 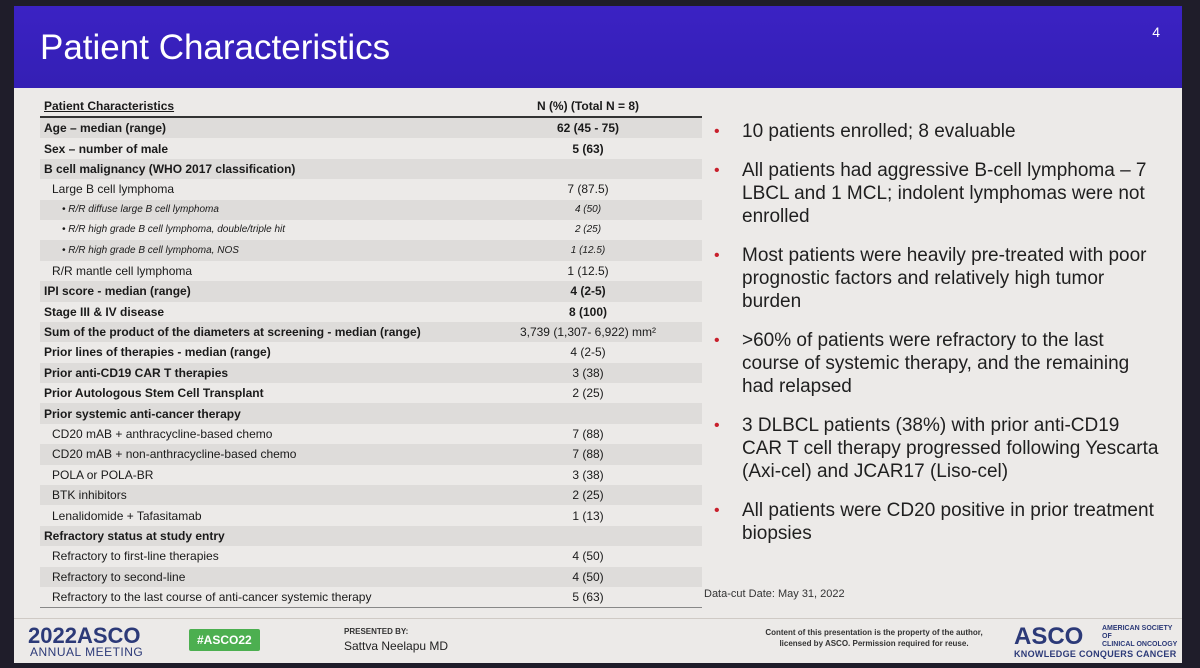 What do you see at coordinates (224, 640) in the screenshot?
I see `hashtag-badge: #ASCO22` at bounding box center [224, 640].